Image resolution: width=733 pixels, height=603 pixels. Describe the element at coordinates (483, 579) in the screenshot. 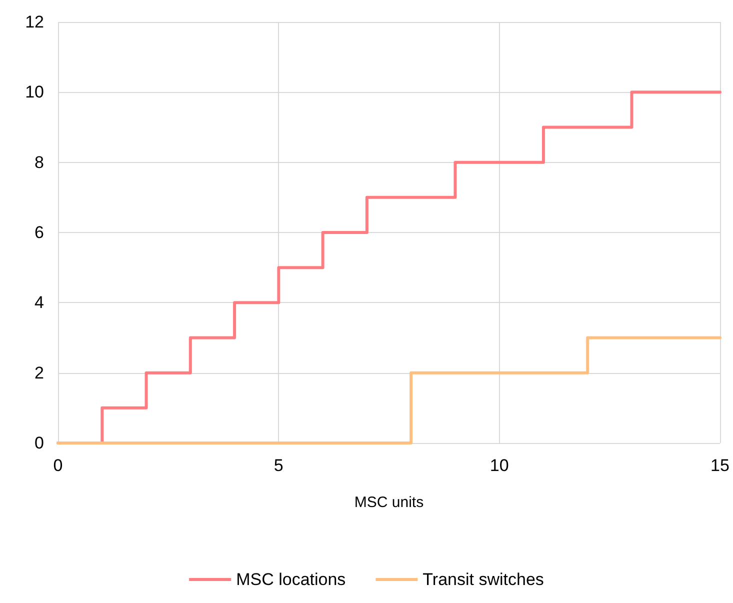

I see `legend-label: Transit switches` at that location.